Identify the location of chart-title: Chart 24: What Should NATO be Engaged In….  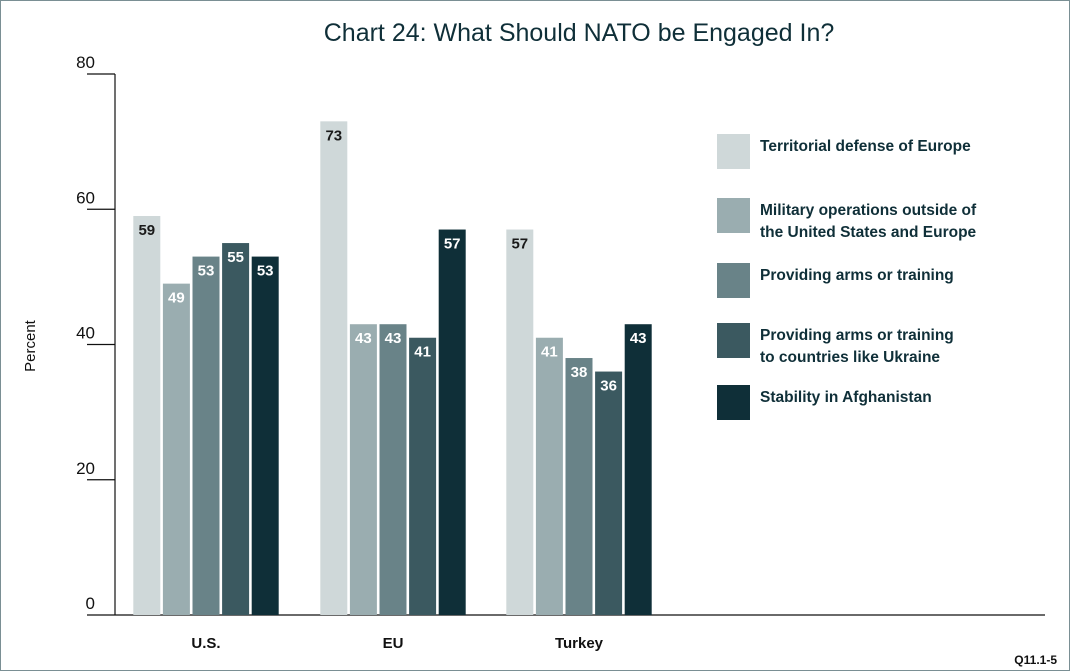
(579, 33).